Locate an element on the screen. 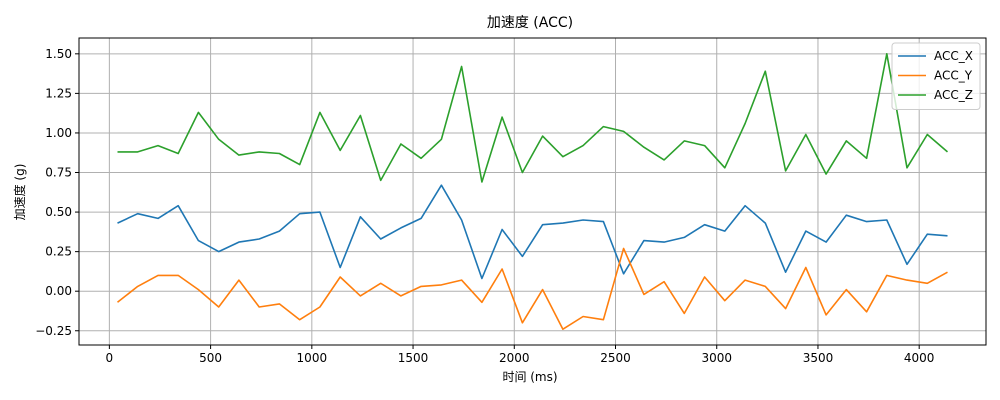  y-tick-label: 1.50 is located at coordinates (58, 54).